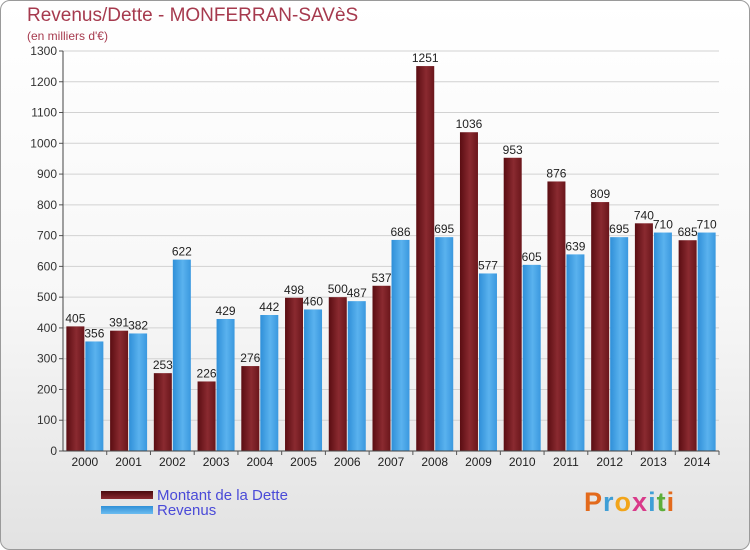 Image resolution: width=750 pixels, height=550 pixels. Describe the element at coordinates (47, 297) in the screenshot. I see `y-tick-label: 500` at that location.